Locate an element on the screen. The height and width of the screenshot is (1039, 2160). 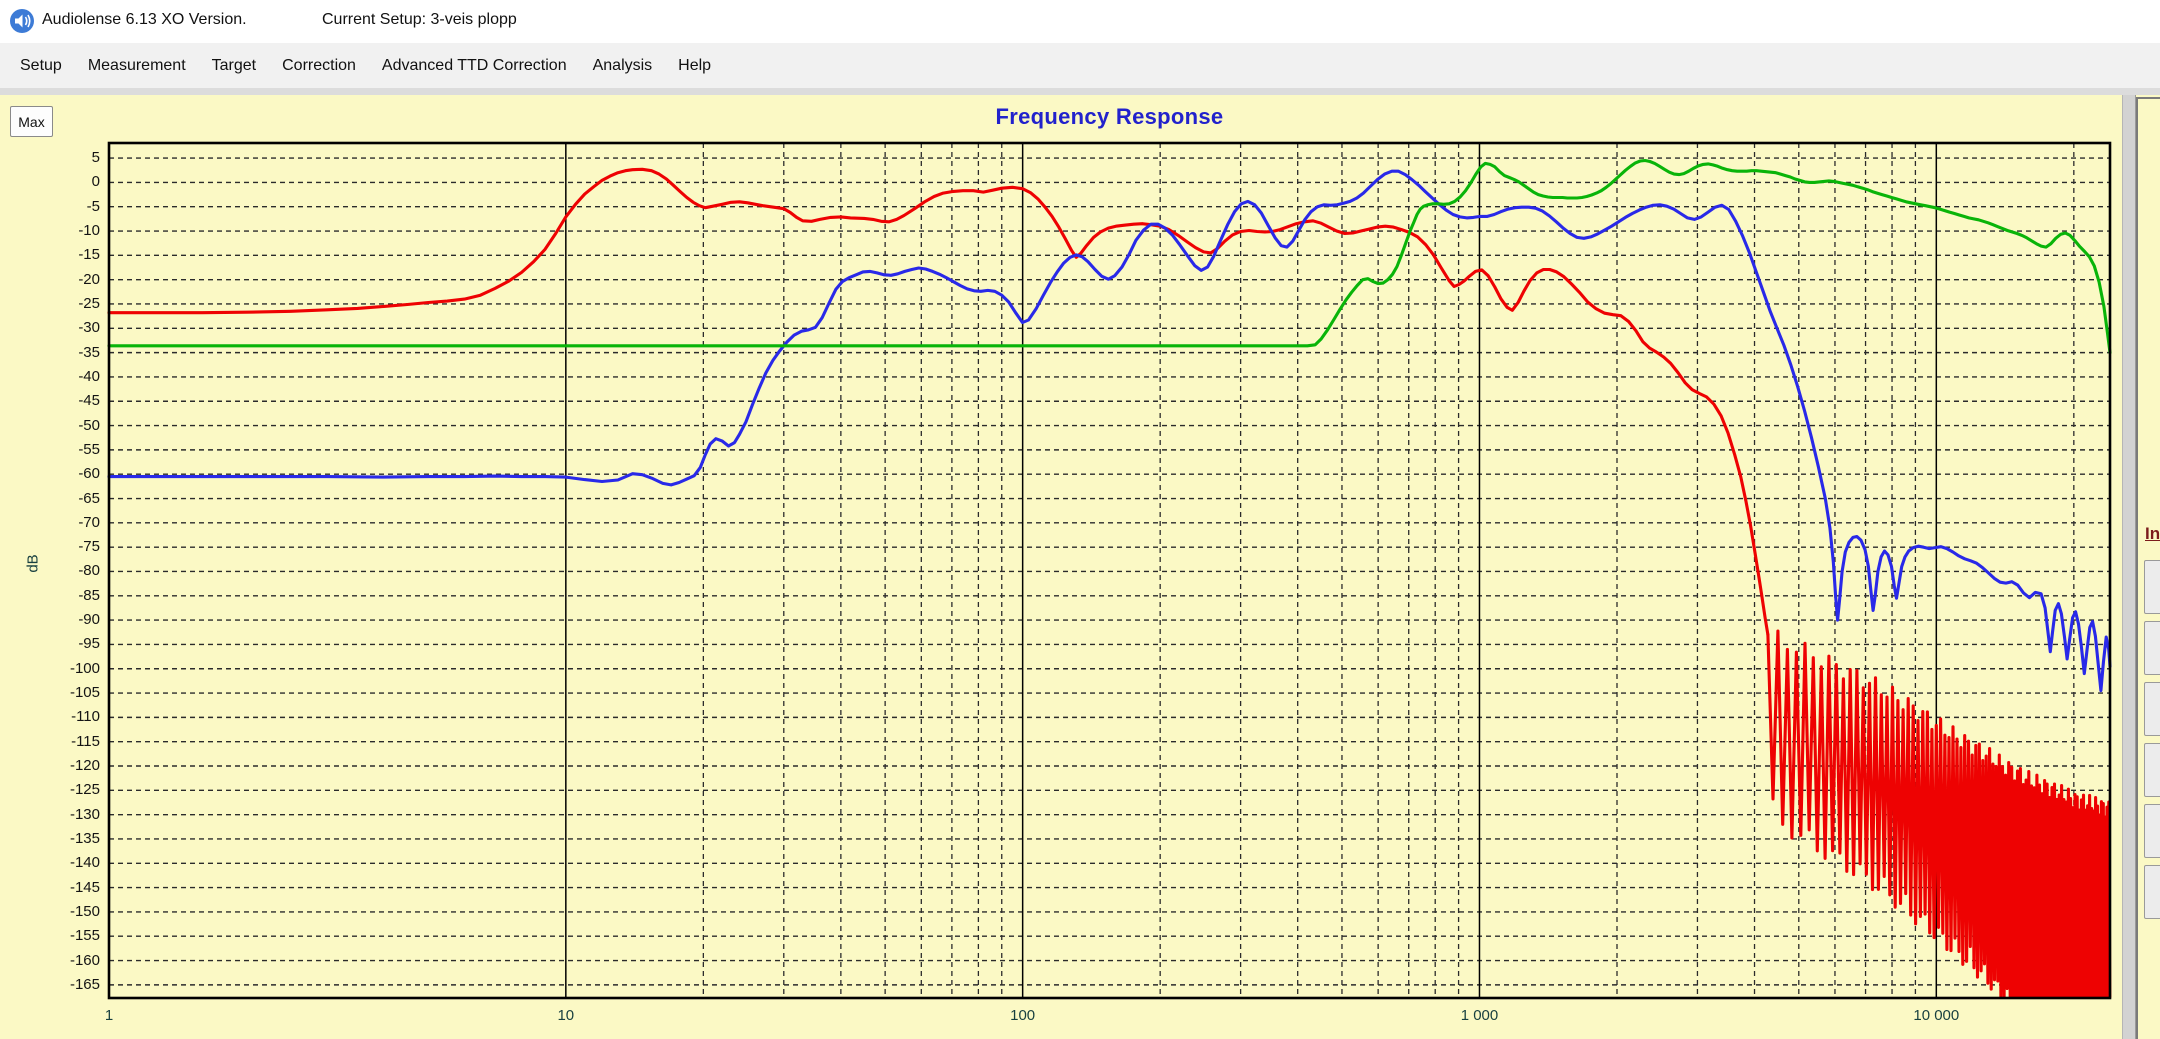
y-tick-label: -155 is located at coordinates (84, 936).